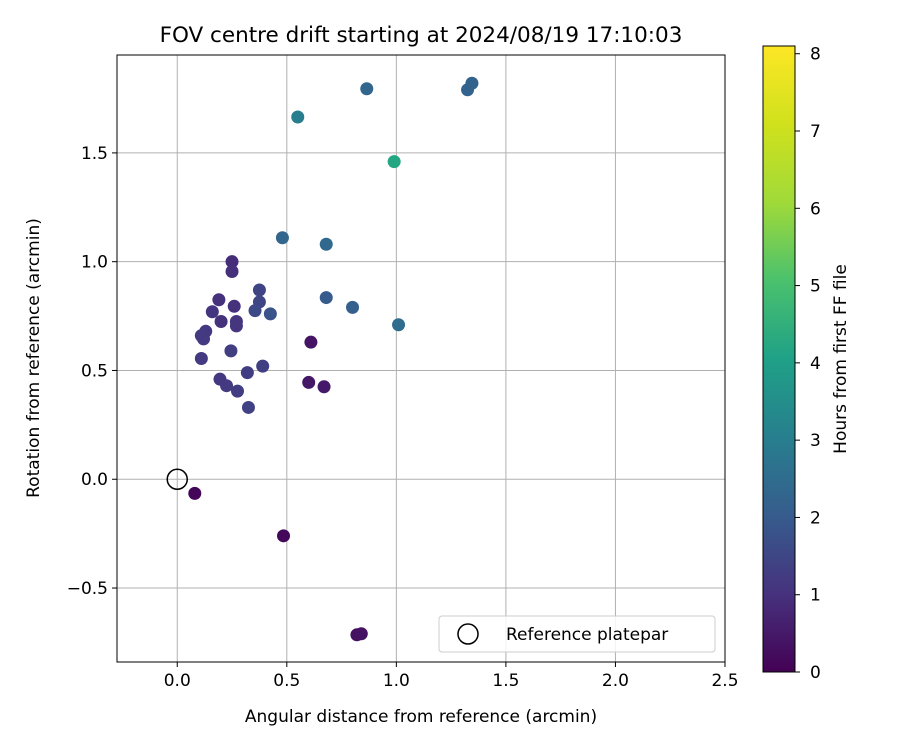 The height and width of the screenshot is (750, 900). Describe the element at coordinates (815, 132) in the screenshot. I see `colorbar-tick-label: 7` at that location.